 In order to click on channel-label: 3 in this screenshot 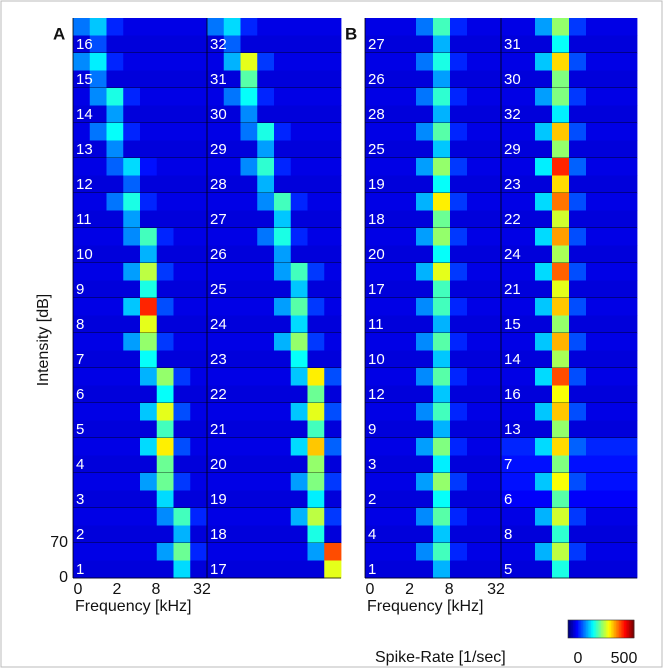, I will do `click(372, 464)`.